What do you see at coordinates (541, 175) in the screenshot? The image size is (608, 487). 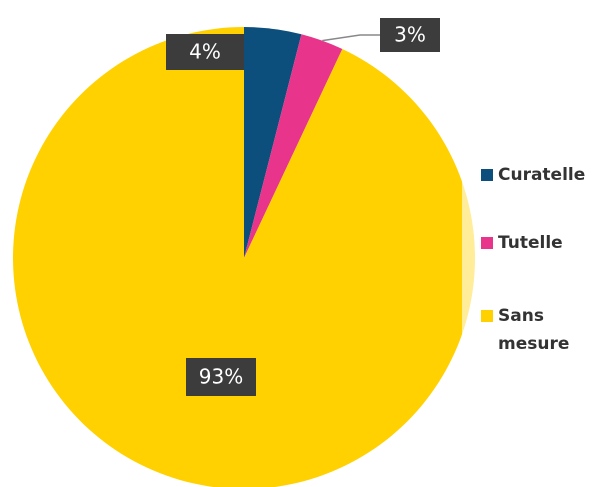 I see `legend-label: Curatelle` at bounding box center [541, 175].